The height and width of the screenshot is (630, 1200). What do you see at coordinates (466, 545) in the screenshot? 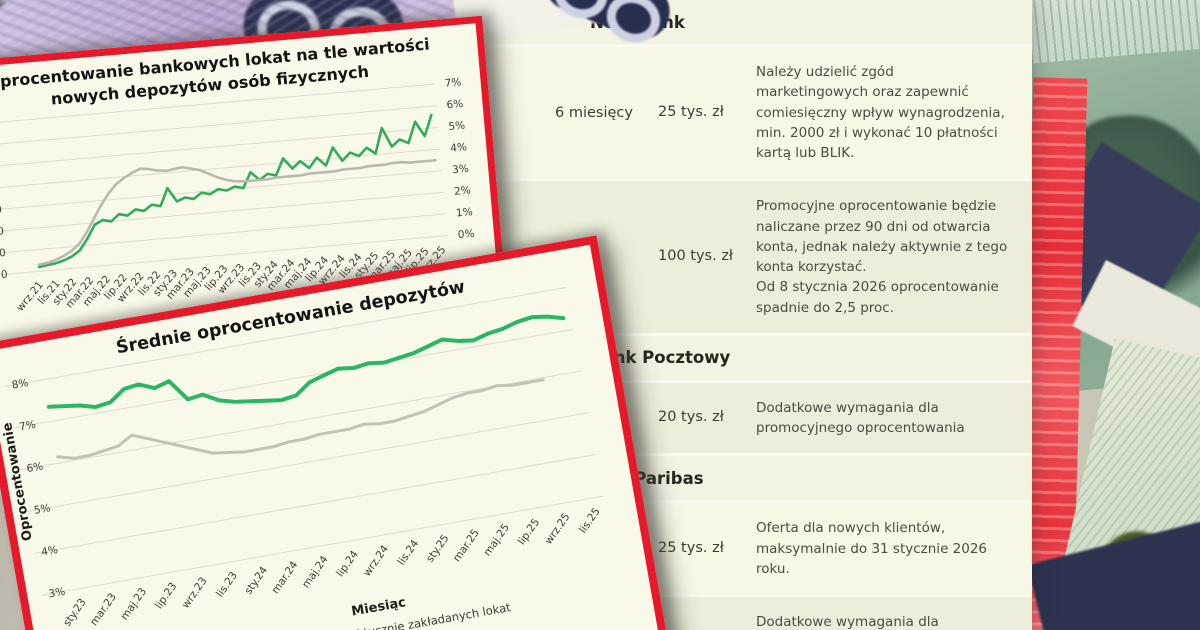
I see `x-tick-label: mar.25` at bounding box center [466, 545].